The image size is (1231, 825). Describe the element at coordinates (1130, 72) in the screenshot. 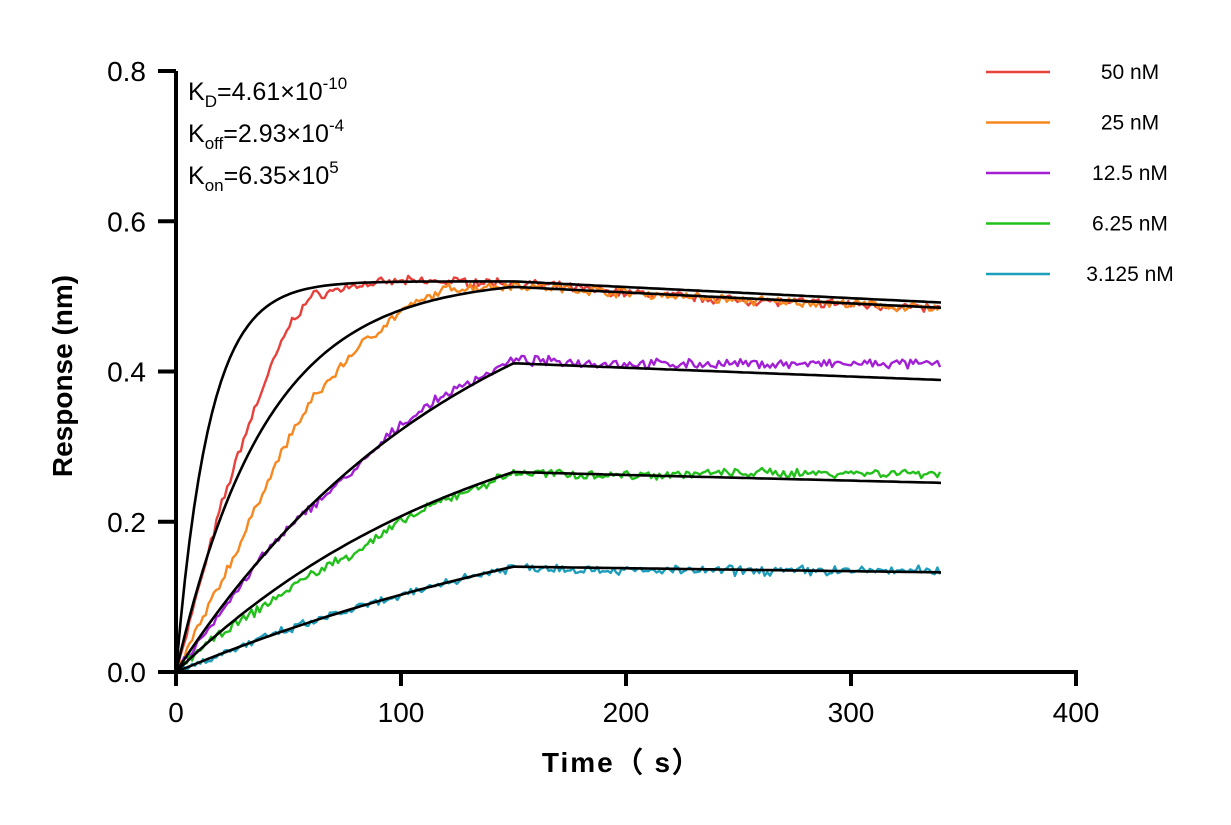

I see `legend-label: 50 nM` at that location.